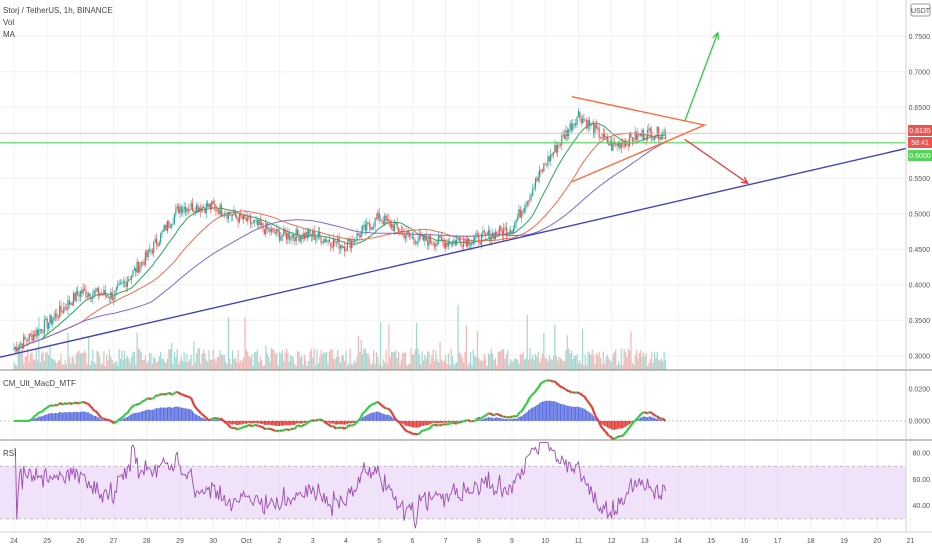 This screenshot has height=550, width=932. I want to click on currency-badge, so click(920, 10).